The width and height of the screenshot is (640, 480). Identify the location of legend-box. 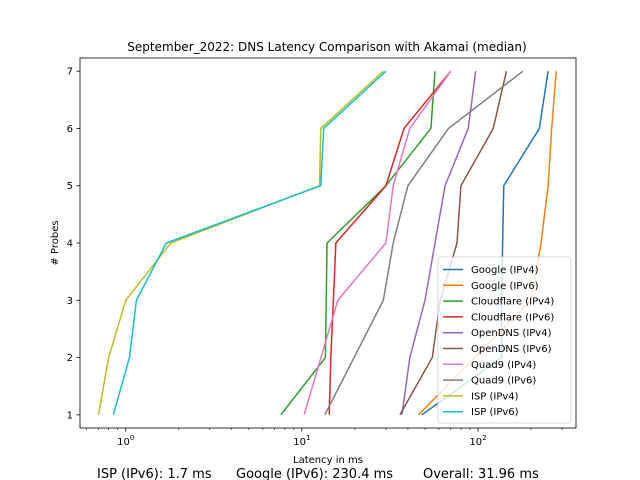
(504, 340).